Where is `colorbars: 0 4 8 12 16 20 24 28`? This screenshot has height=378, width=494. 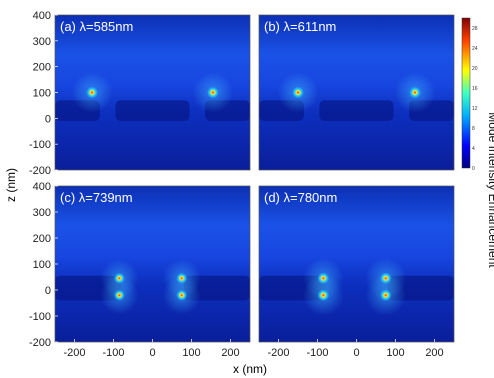
colorbars: 0 4 8 12 16 20 24 28 is located at coordinates (469, 94).